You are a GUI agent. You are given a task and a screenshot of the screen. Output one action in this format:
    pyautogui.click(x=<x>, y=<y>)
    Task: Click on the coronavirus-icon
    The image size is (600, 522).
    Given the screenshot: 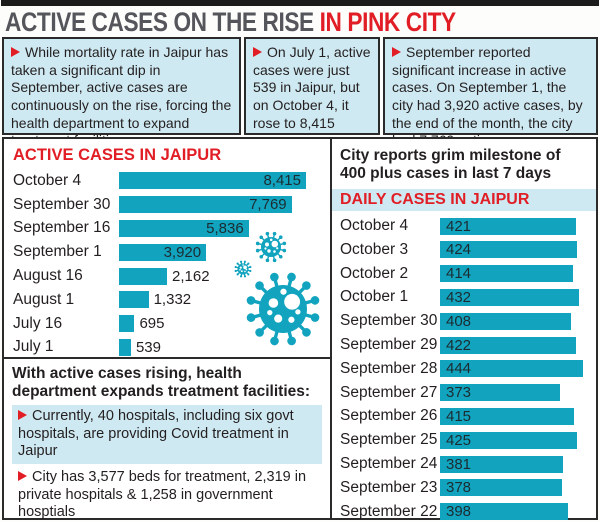 What is the action you would take?
    pyautogui.click(x=277, y=288)
    